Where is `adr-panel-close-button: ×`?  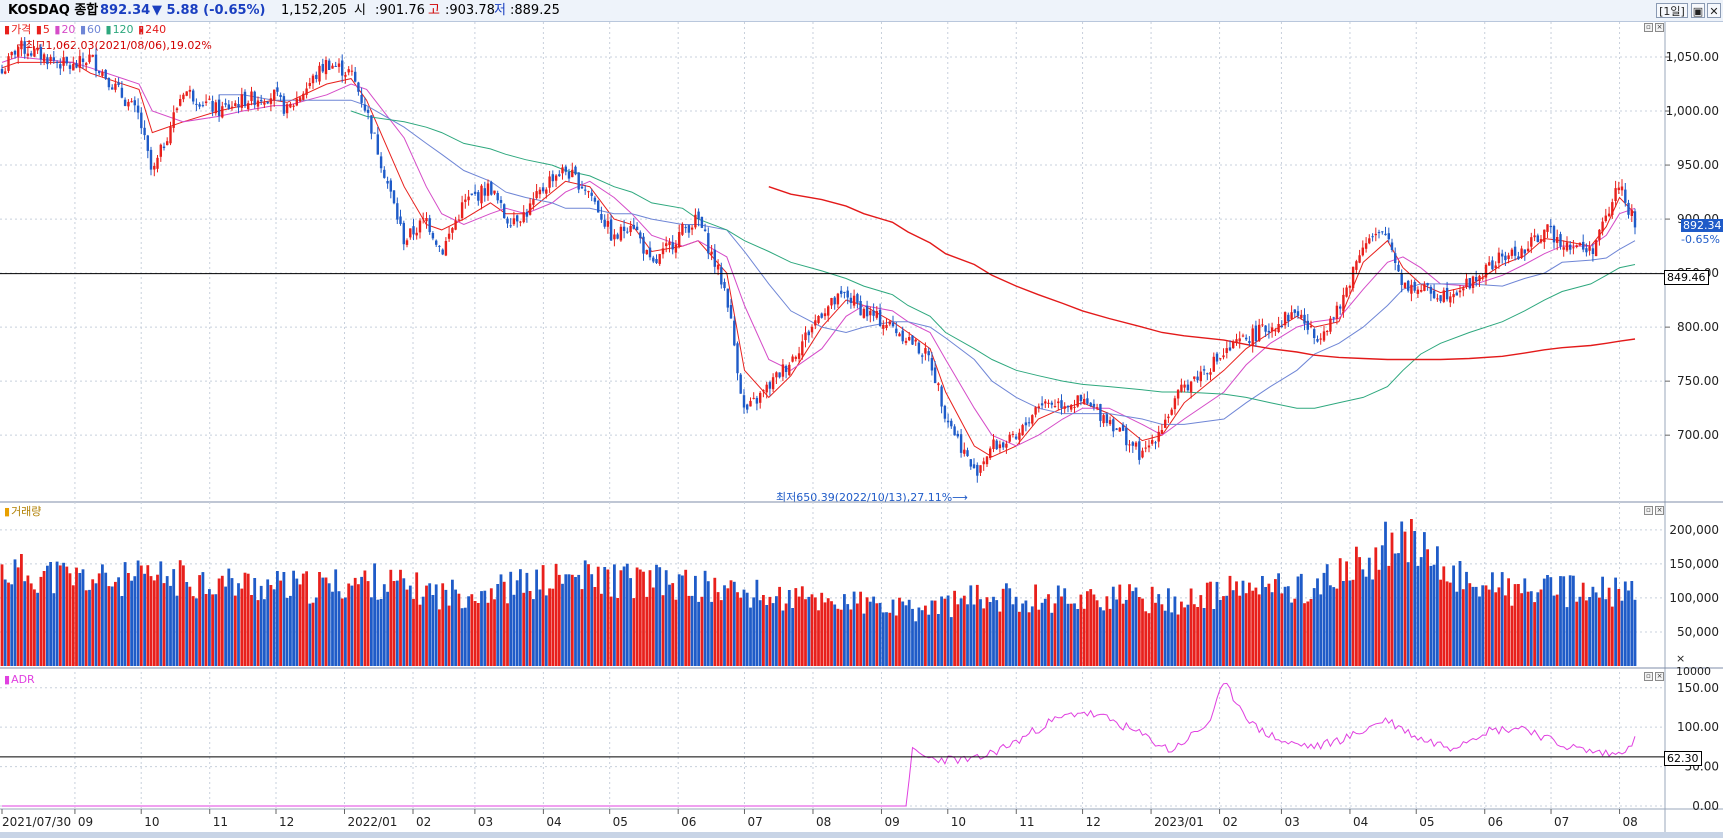
adr-panel-close-button: × is located at coordinates (1659, 676).